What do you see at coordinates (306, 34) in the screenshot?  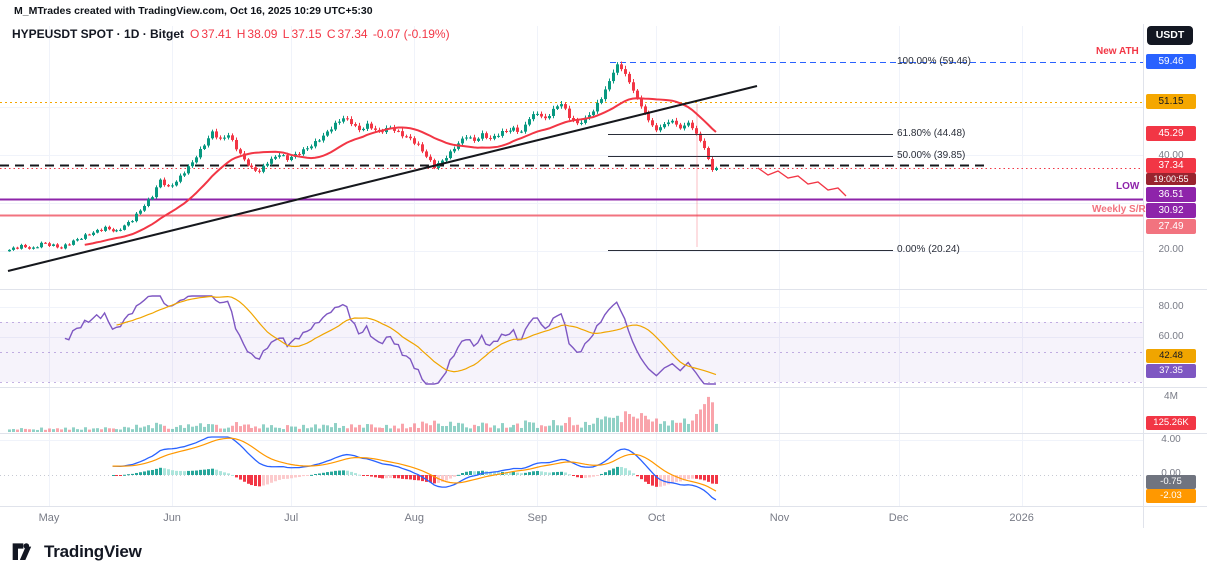 I see `low-value: 37.15` at bounding box center [306, 34].